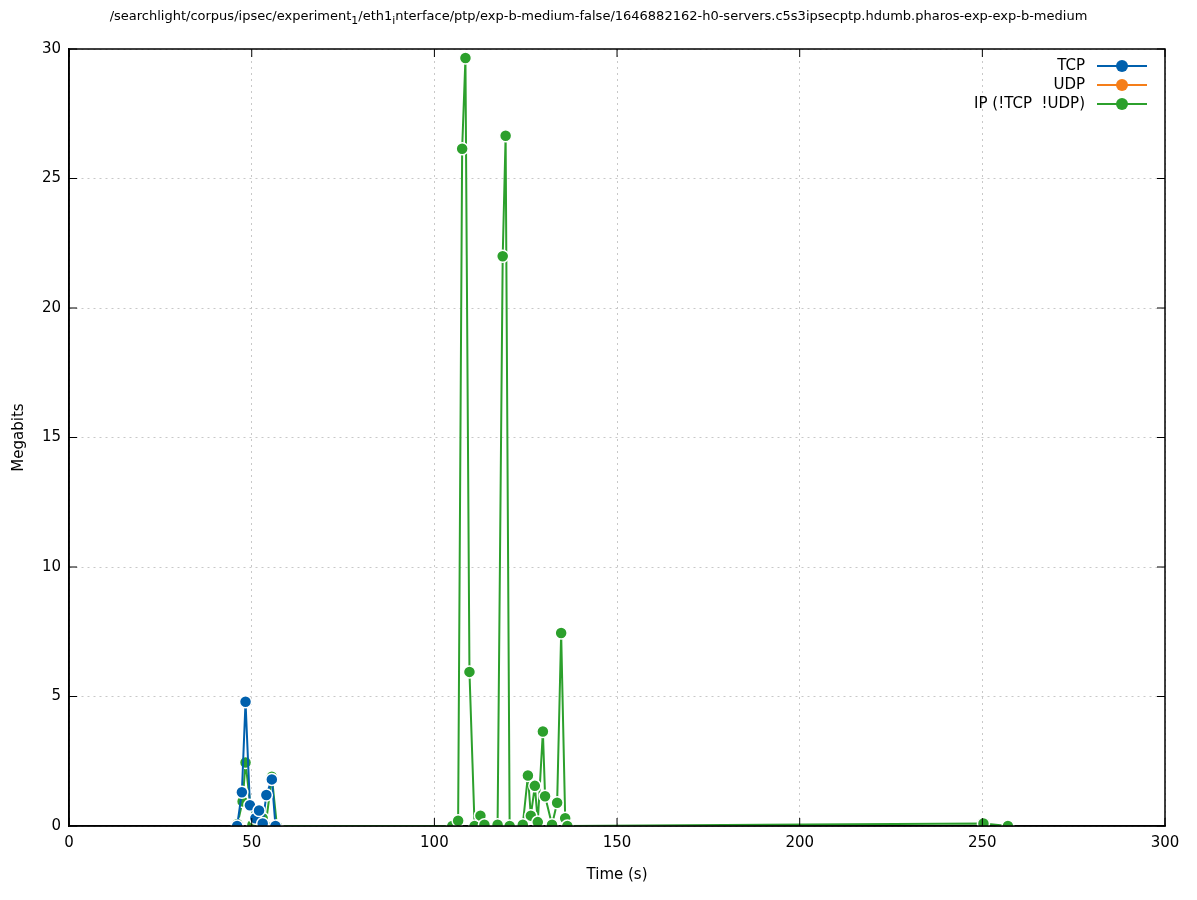 The height and width of the screenshot is (900, 1197). Describe the element at coordinates (800, 841) in the screenshot. I see `x-tick-label: 200` at that location.